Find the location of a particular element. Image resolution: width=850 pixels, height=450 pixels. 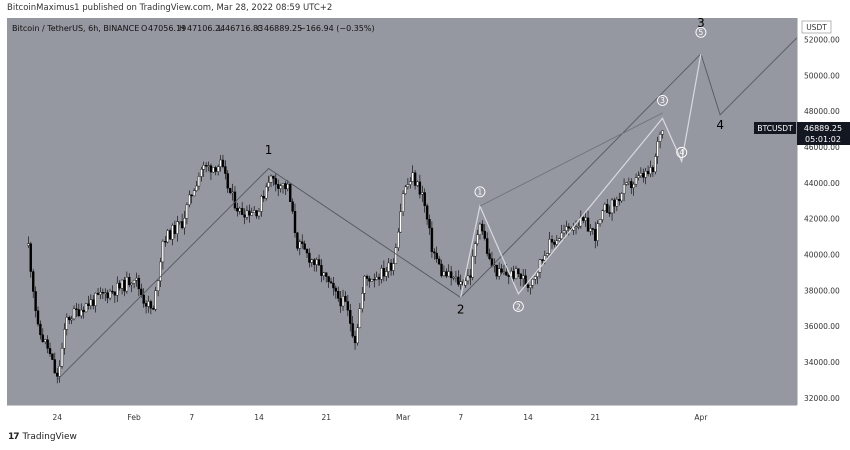

price-tick-label: 32000.00 is located at coordinates (822, 398).